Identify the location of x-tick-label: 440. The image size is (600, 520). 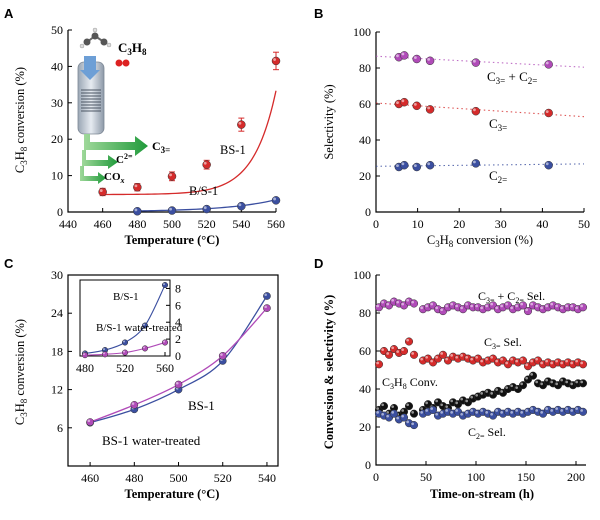
(68, 224).